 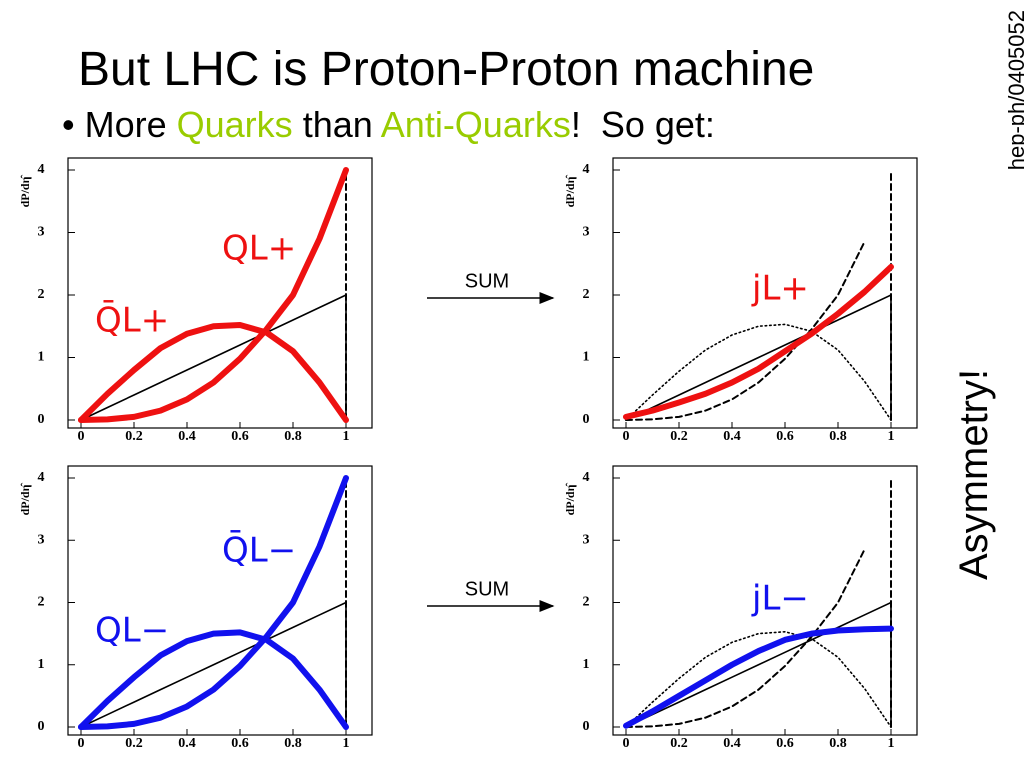 I want to click on slide-title: But LHC is Proton-Proton machine, so click(x=446, y=69).